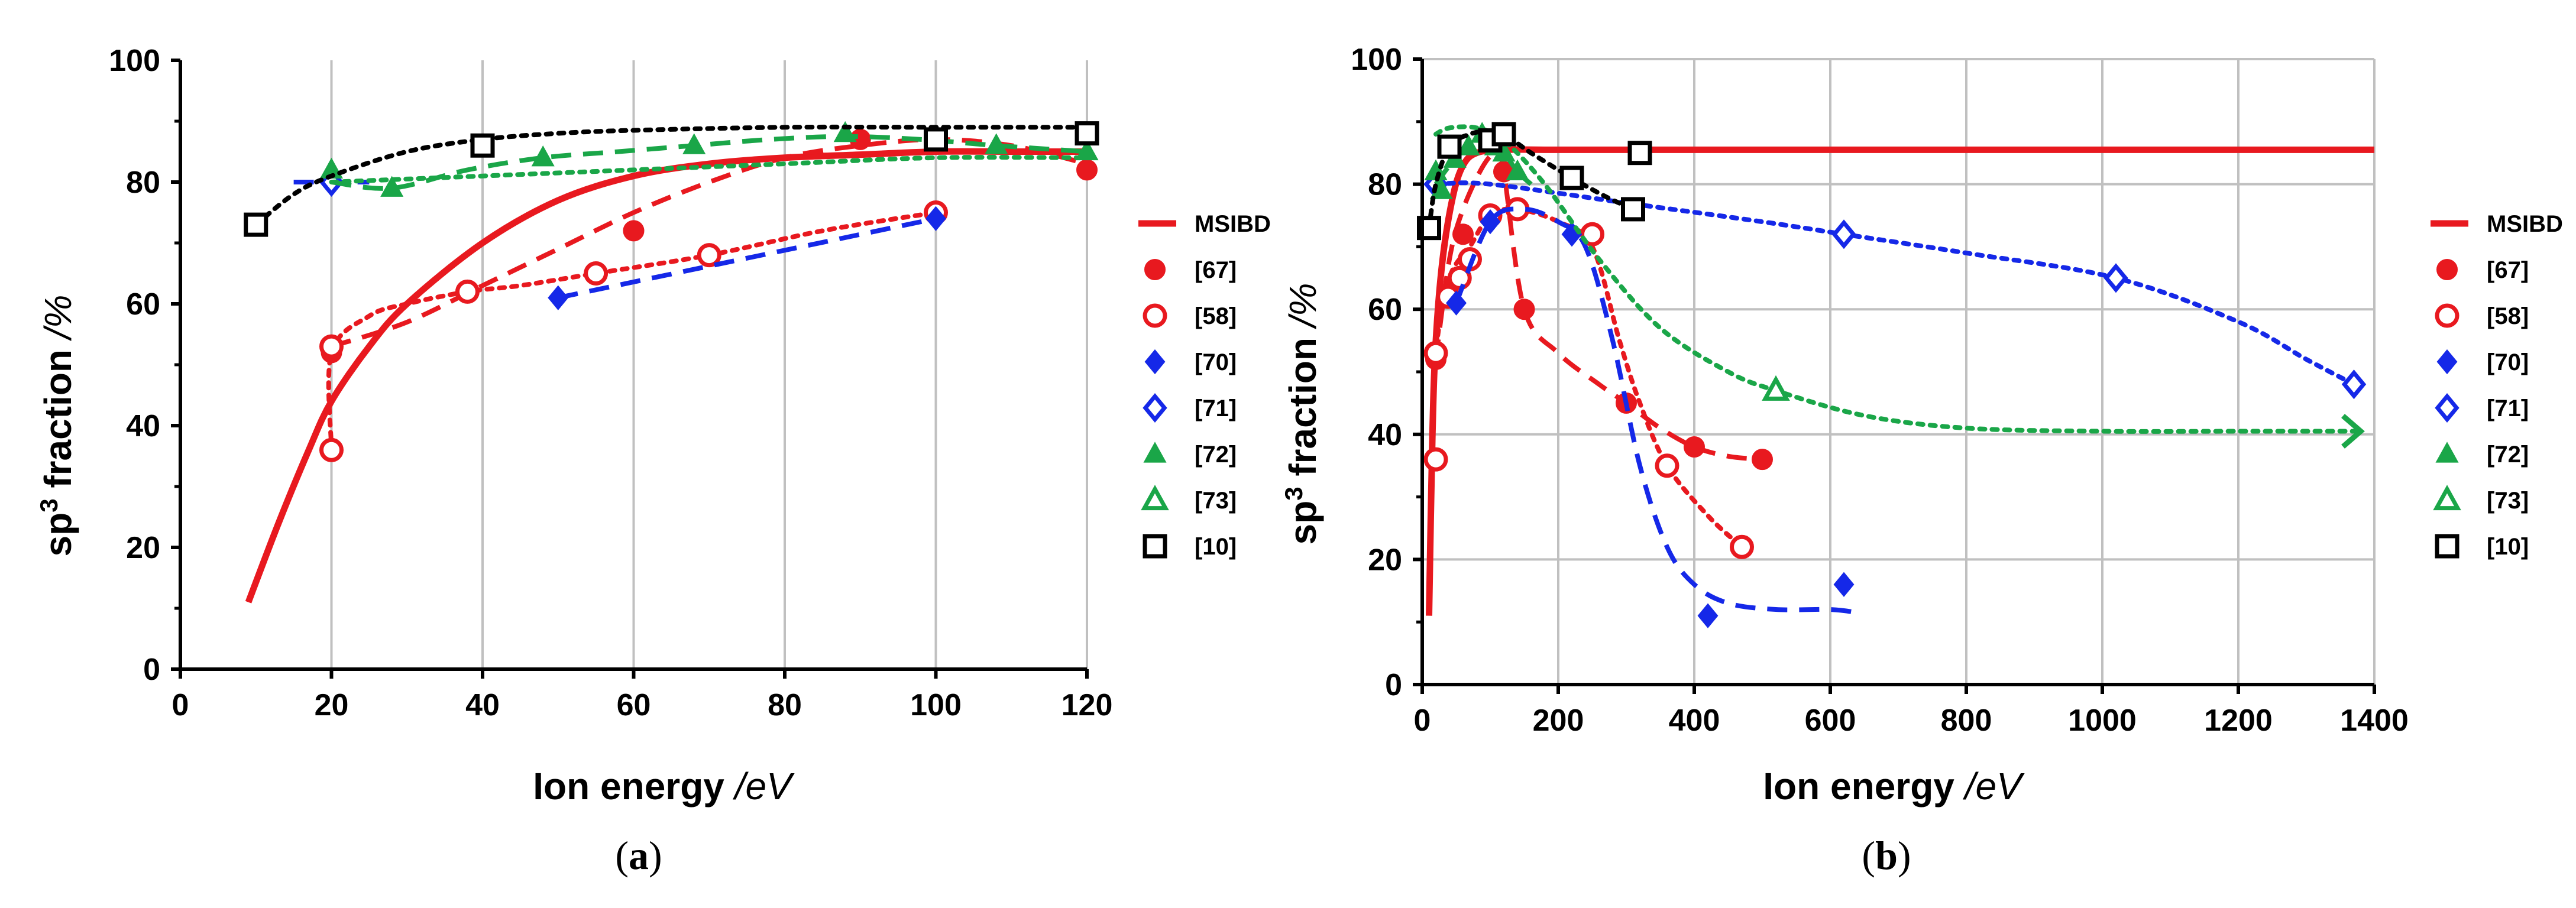  I want to click on panel-b-legend-item-10: [10], so click(2482, 547).